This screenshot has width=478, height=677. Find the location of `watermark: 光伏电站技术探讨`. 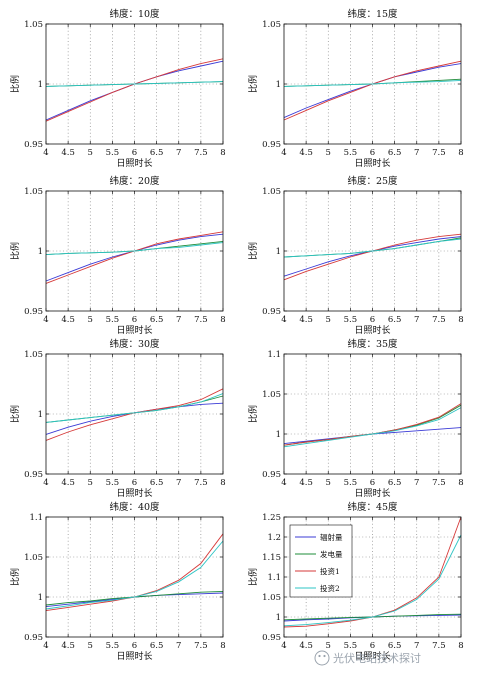

watermark: 光伏电站技术探讨 is located at coordinates (367, 658).